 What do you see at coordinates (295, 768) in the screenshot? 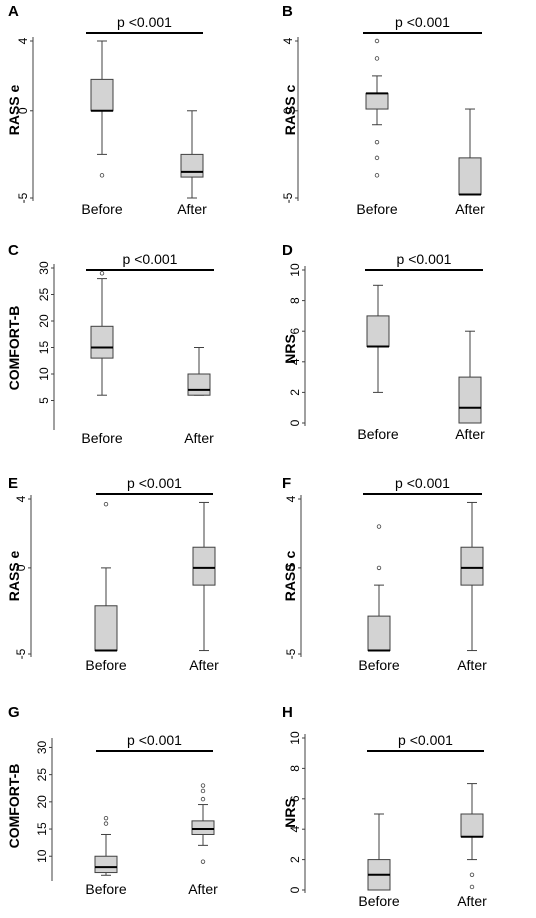
I see `y-tick-label: 8` at bounding box center [295, 768].